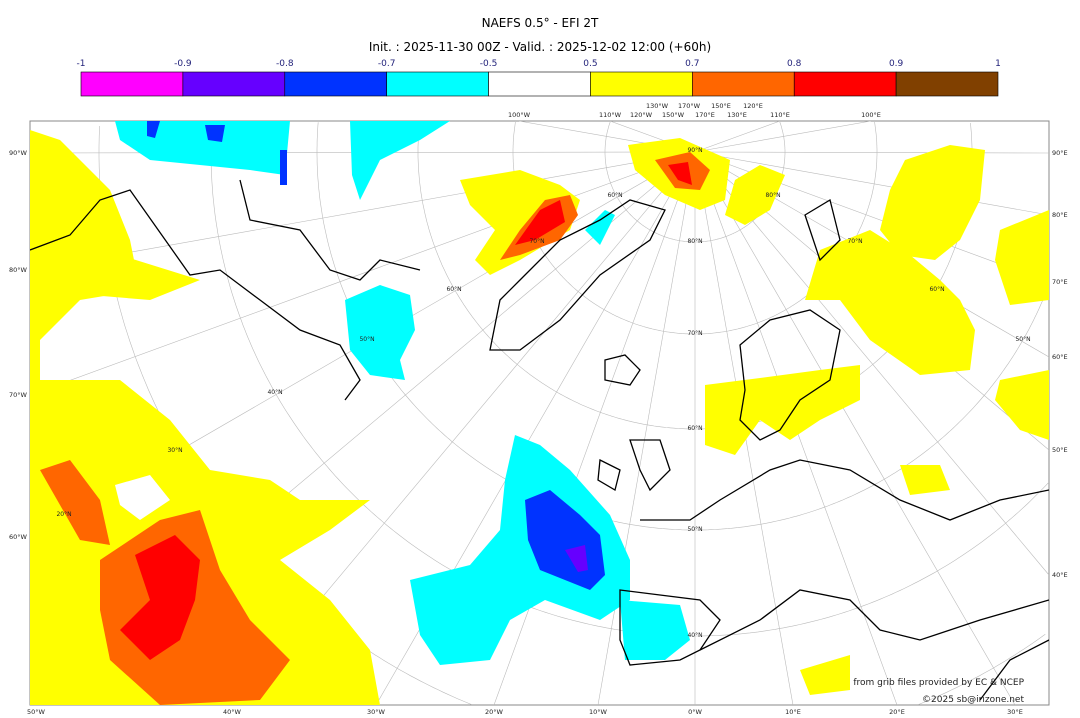 The image size is (1080, 718). I want to click on top-lon-label: 110°W, so click(610, 115).